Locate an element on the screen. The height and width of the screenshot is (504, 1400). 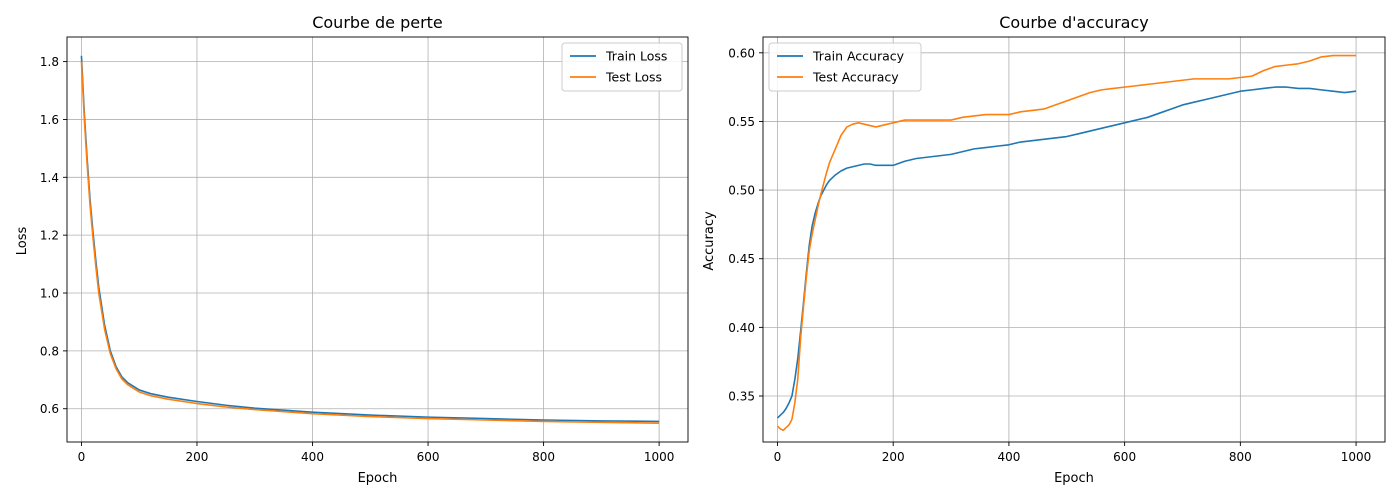
accuracy-chart-ylabel: Accuracy is located at coordinates (709, 241).